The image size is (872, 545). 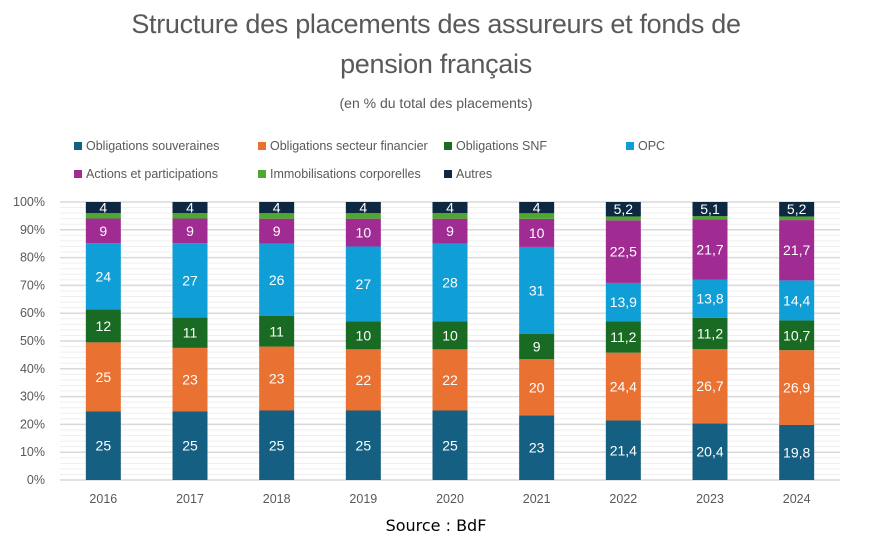 What do you see at coordinates (436, 103) in the screenshot?
I see `chart-subtitle: (en % du total des placements)` at bounding box center [436, 103].